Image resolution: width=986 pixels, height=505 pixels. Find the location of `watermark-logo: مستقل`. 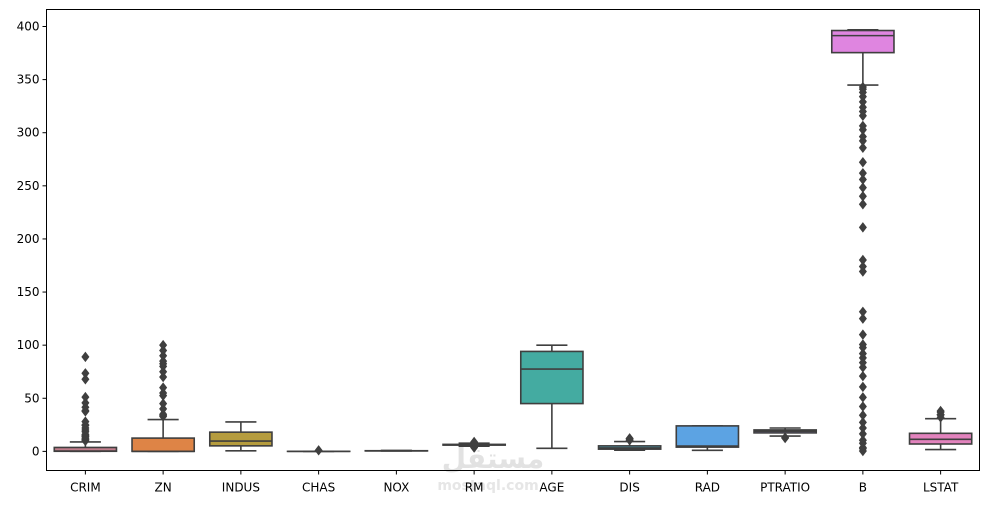

watermark-logo: مستقل is located at coordinates (493, 458).